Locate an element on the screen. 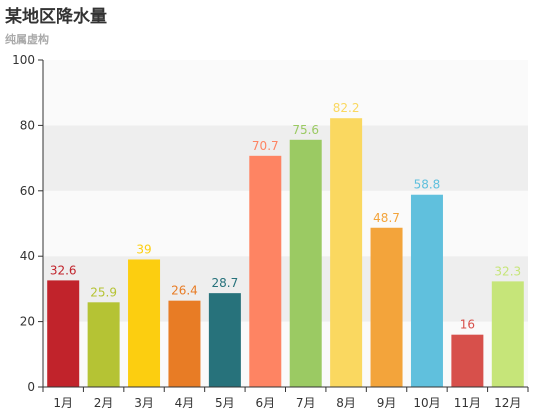 The height and width of the screenshot is (420, 550). data-label-4: 26.4 is located at coordinates (184, 291).